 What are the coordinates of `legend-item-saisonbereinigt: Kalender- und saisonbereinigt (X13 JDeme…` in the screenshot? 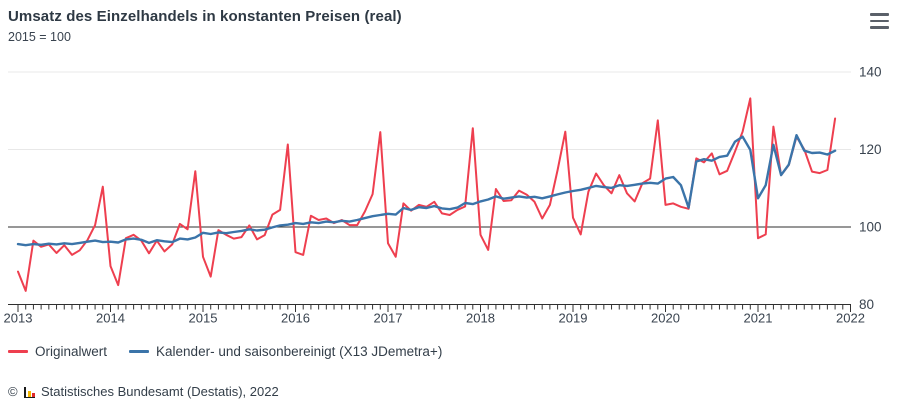 It's located at (285, 351).